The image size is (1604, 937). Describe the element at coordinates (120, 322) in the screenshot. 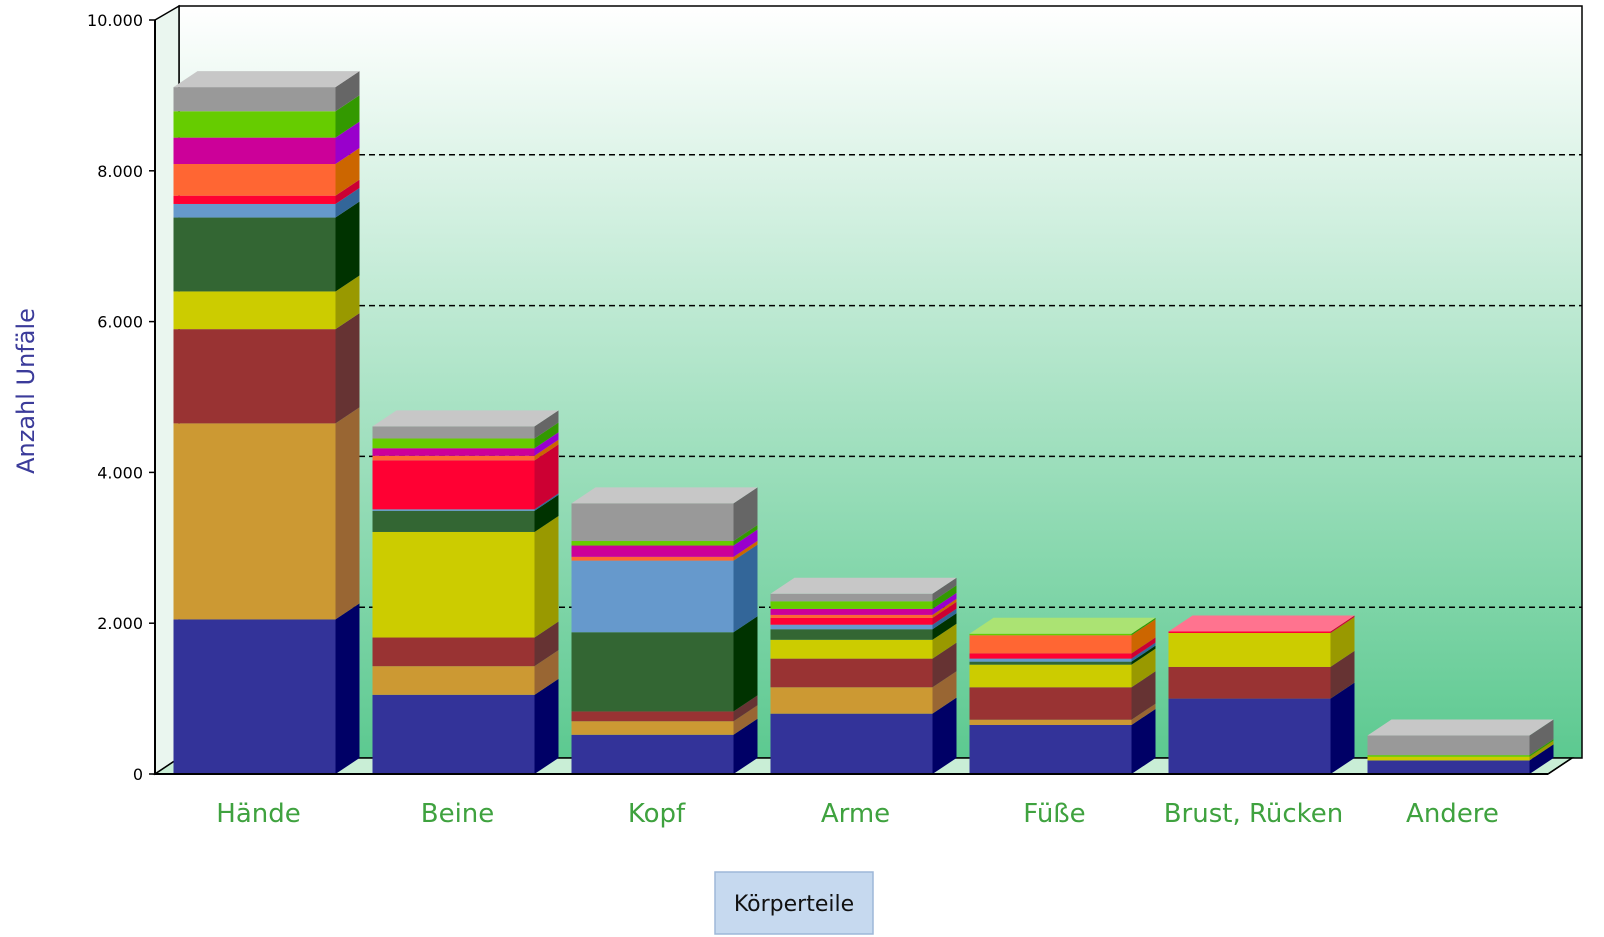

I see `y-tick-label: 6.000` at that location.